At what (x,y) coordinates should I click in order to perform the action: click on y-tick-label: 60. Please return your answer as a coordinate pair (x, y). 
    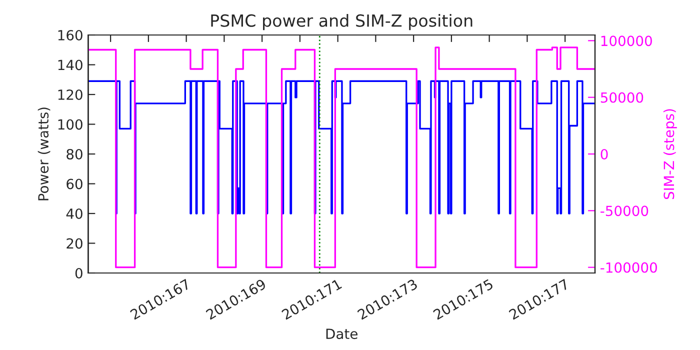
    Looking at the image, I should click on (74, 184).